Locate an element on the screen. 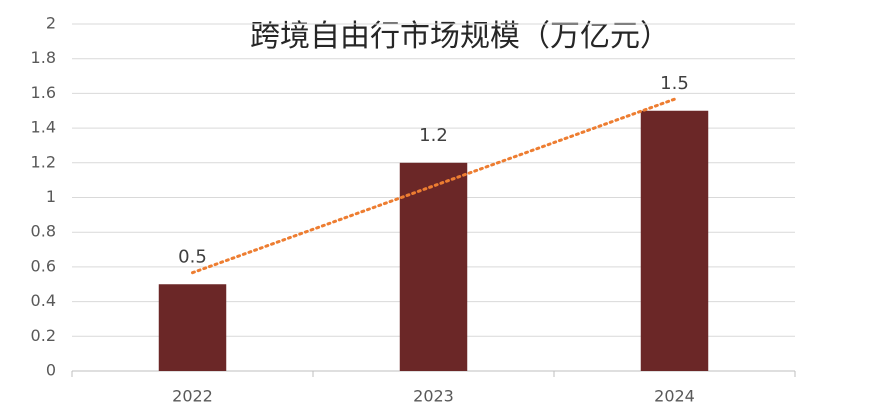 The image size is (873, 420). y-tick-label: 1.2 is located at coordinates (43, 161).